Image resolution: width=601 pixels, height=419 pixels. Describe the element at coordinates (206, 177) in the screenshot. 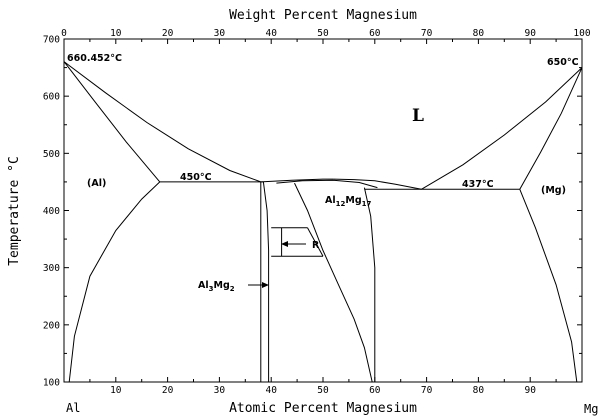

I see `eutectic-left-unit: °C` at that location.